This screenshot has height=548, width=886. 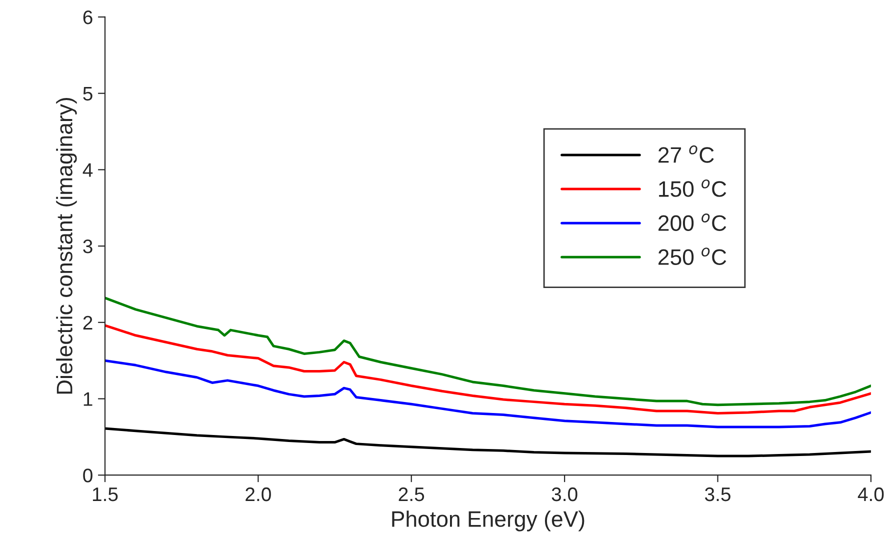 What do you see at coordinates (411, 494) in the screenshot?
I see `x-tick-label: 2.5` at bounding box center [411, 494].